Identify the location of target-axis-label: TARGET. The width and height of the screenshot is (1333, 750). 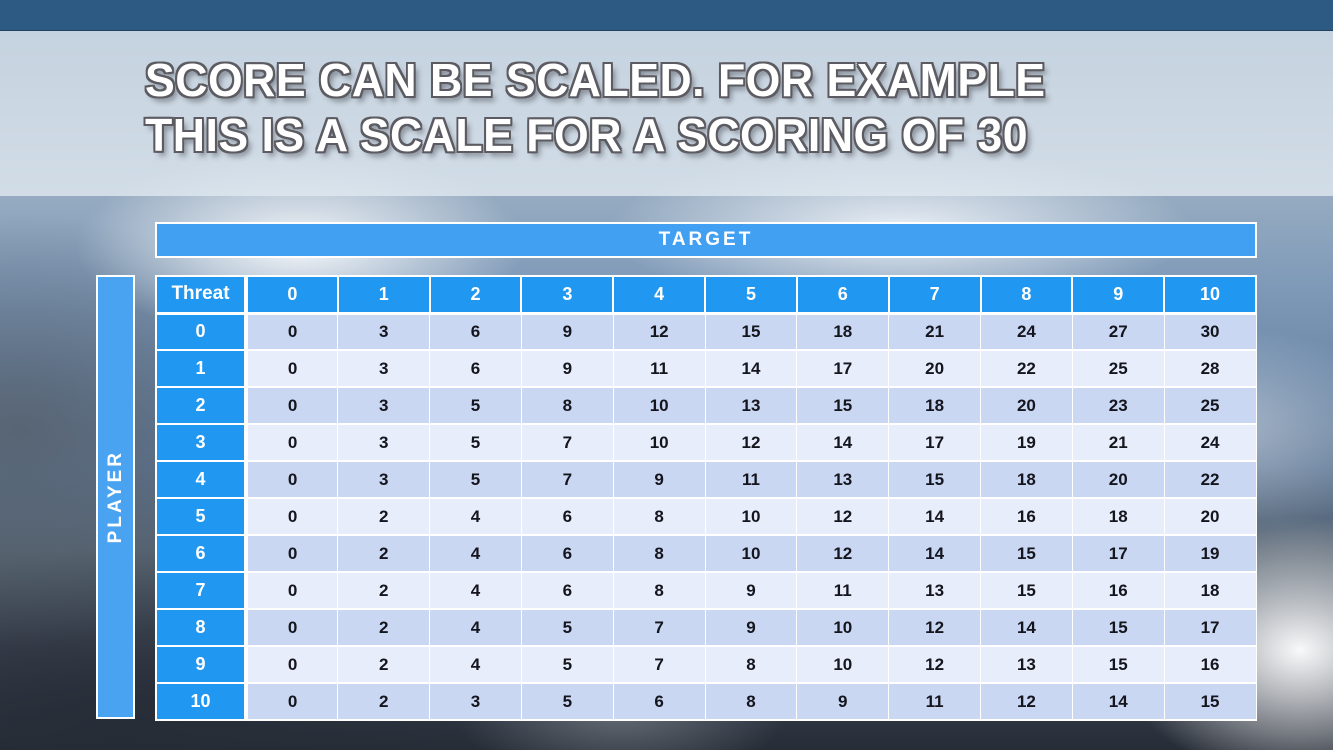
(706, 240).